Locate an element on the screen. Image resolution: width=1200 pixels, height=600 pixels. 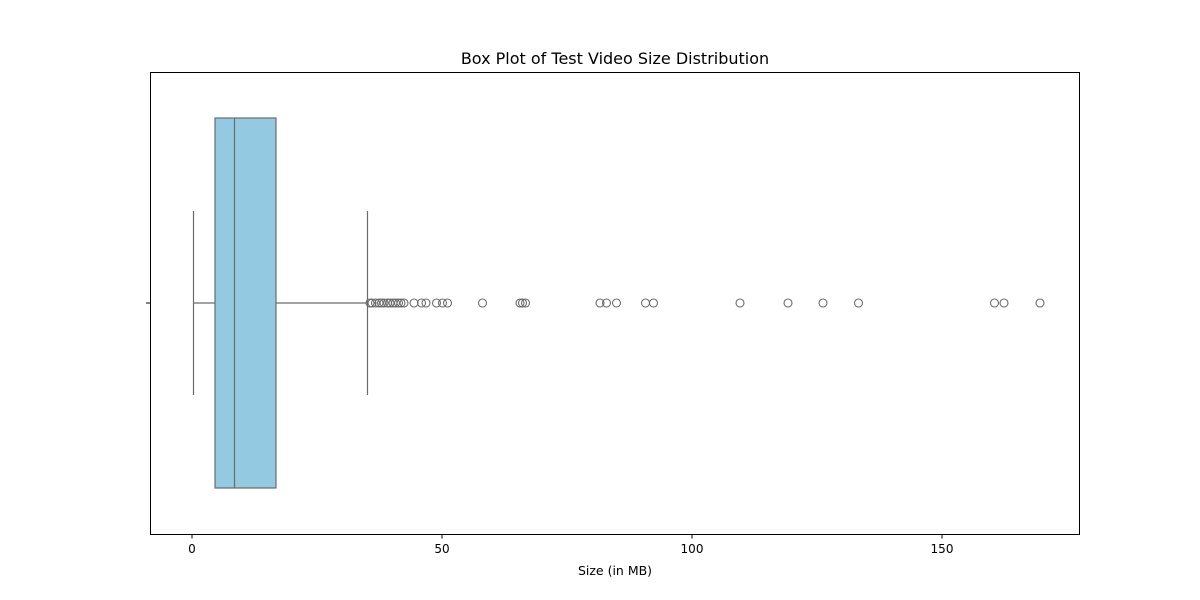
x-tick-label: 100 is located at coordinates (692, 549).